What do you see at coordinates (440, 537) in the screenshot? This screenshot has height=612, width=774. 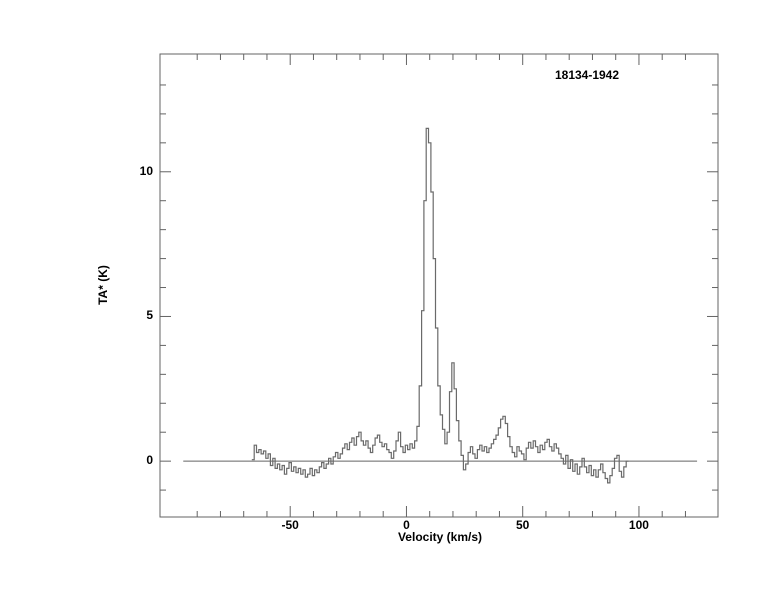 I see `x-axis-label: Velocity (km/s)` at bounding box center [440, 537].